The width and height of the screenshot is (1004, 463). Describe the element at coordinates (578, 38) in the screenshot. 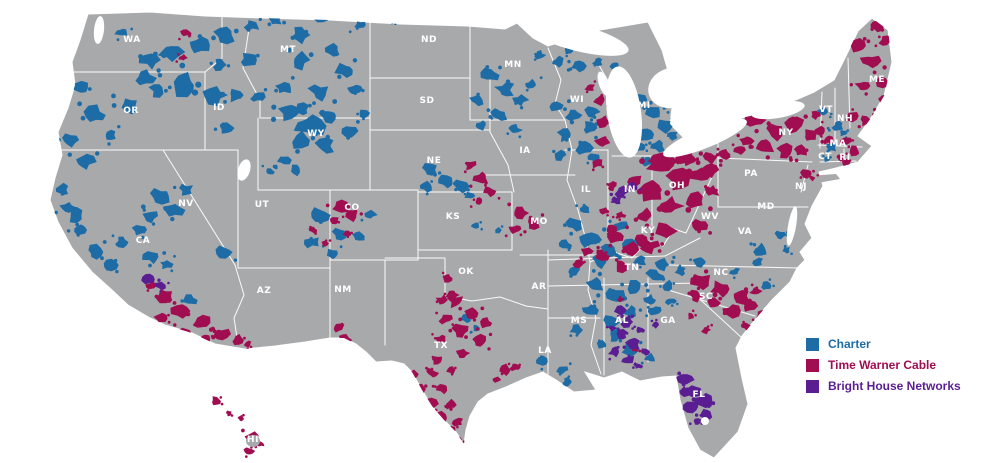

I see `lake-superior` at that location.